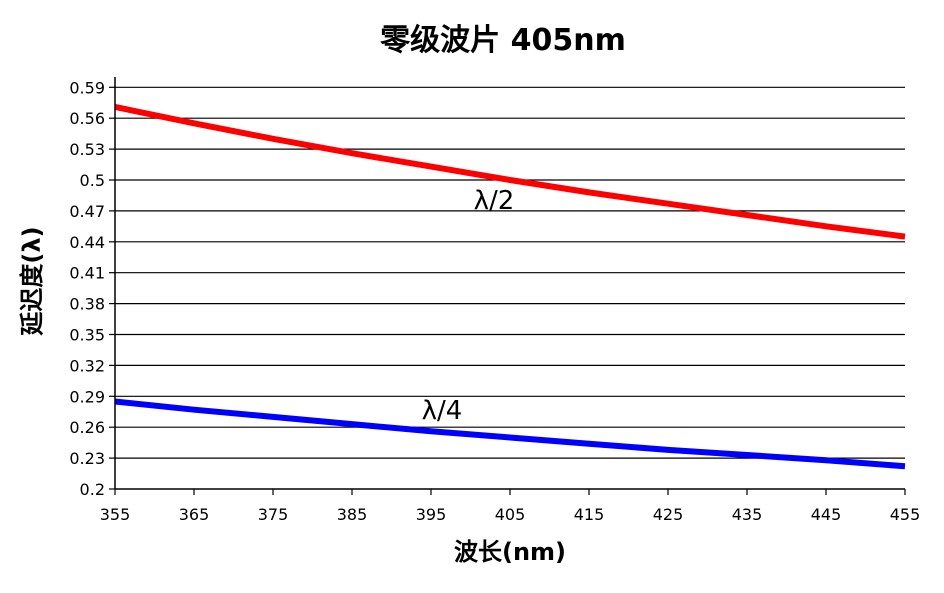  What do you see at coordinates (115, 514) in the screenshot?
I see `x-tick-label: 355` at bounding box center [115, 514].